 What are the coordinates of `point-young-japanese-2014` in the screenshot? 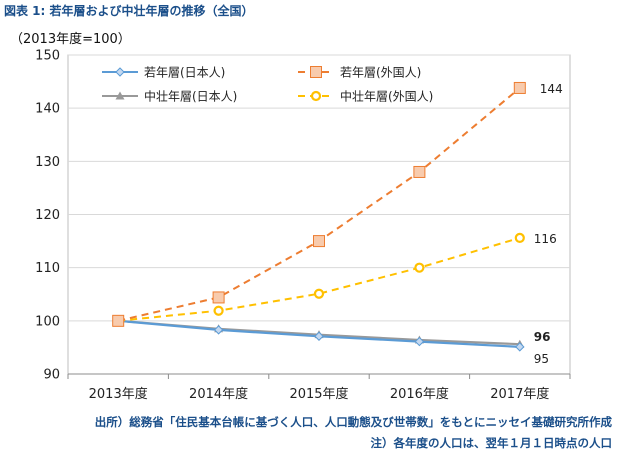 It's located at (218, 330).